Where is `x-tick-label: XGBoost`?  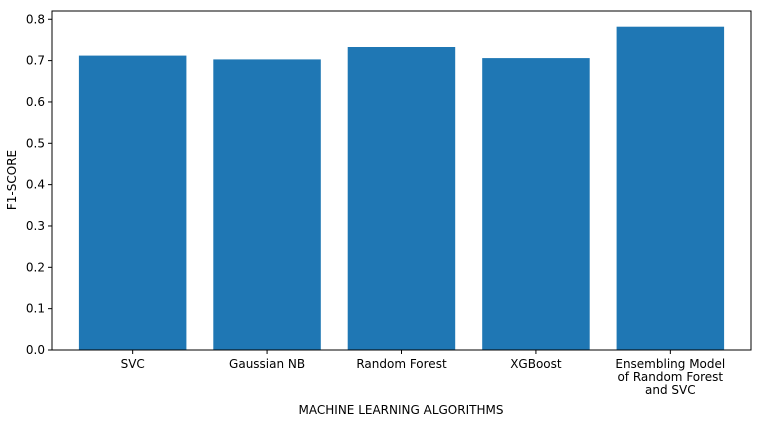
x-tick-label: XGBoost is located at coordinates (536, 364).